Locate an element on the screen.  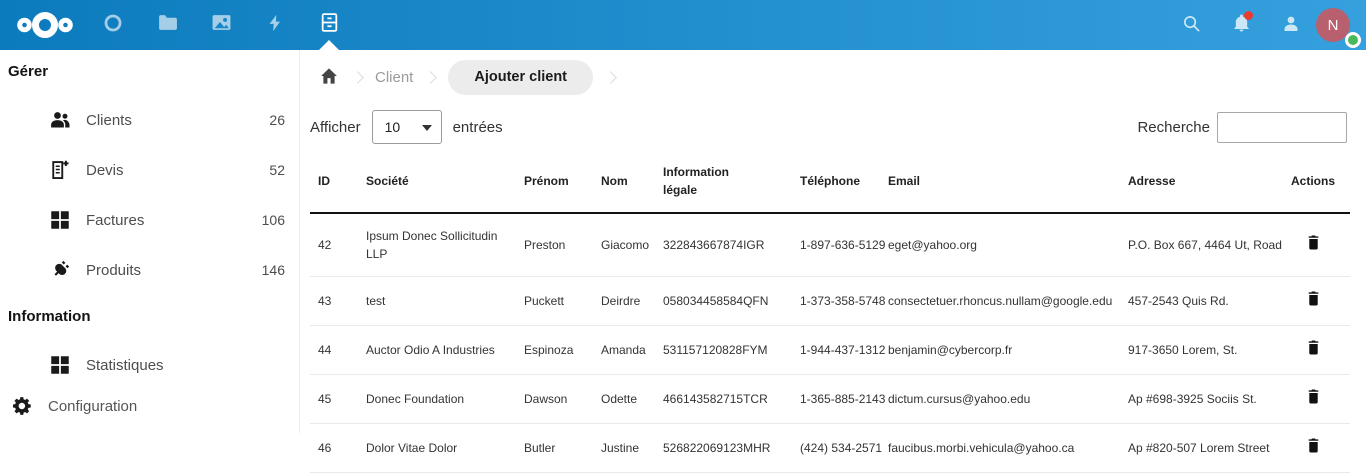
search-icon is located at coordinates (1191, 25).